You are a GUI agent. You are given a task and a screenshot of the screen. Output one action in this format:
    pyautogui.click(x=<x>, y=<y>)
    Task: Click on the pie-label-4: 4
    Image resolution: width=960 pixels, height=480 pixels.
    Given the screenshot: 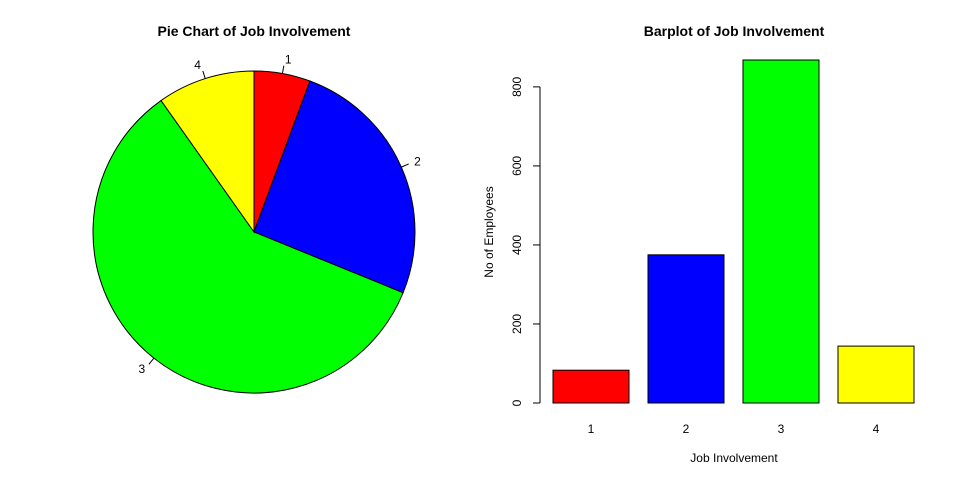 What is the action you would take?
    pyautogui.click(x=197, y=65)
    